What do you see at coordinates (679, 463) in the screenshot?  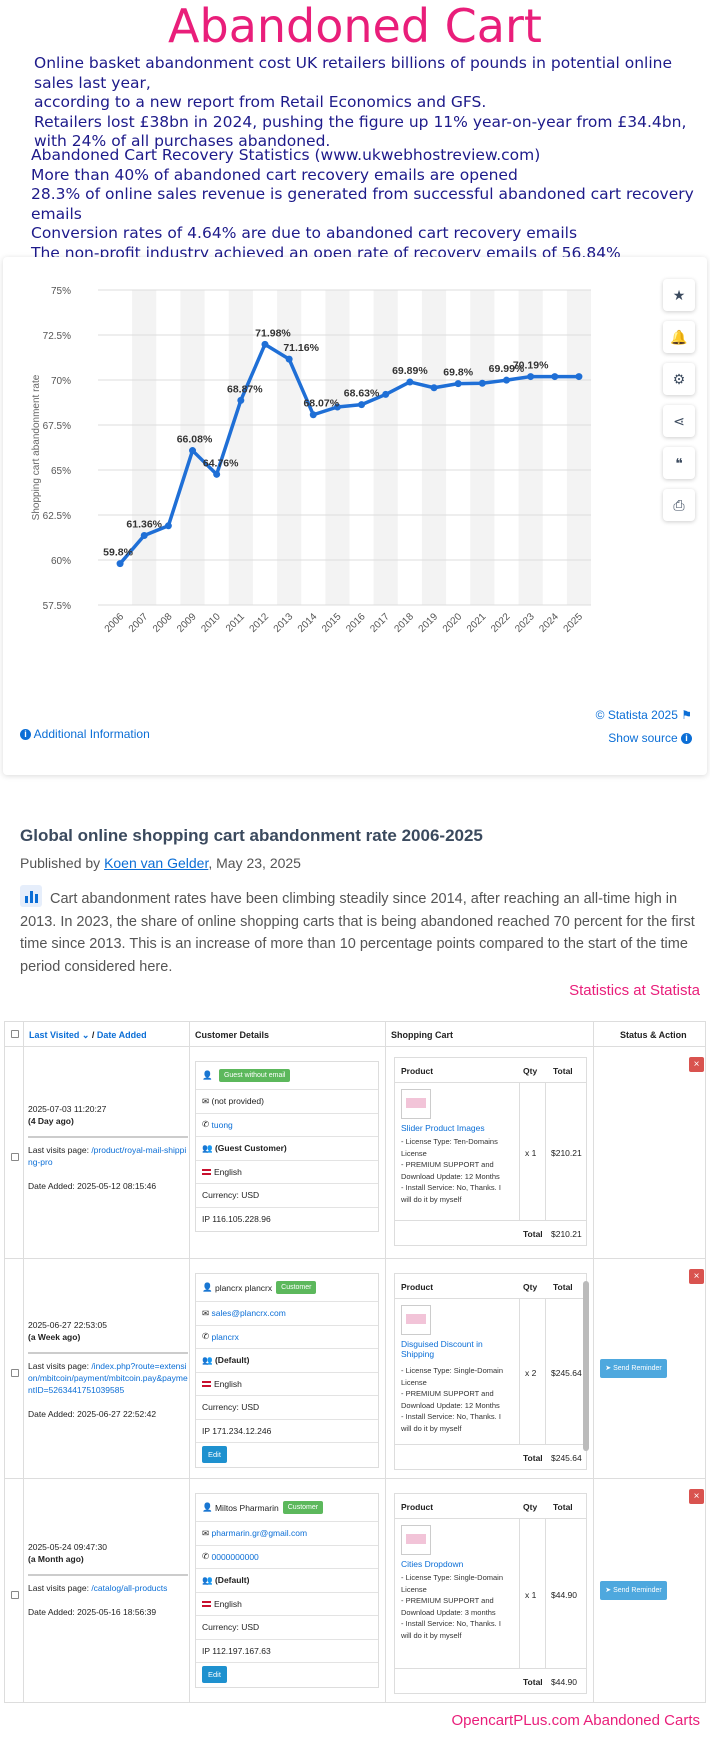 I see `quote-icon: ❝` at bounding box center [679, 463].